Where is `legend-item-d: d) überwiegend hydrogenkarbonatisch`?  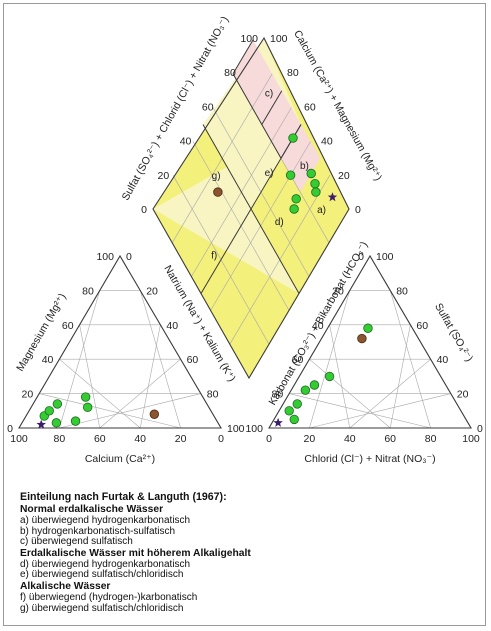 legend-item-d: d) überwiegend hydrogenkarbonatisch is located at coordinates (105, 564).